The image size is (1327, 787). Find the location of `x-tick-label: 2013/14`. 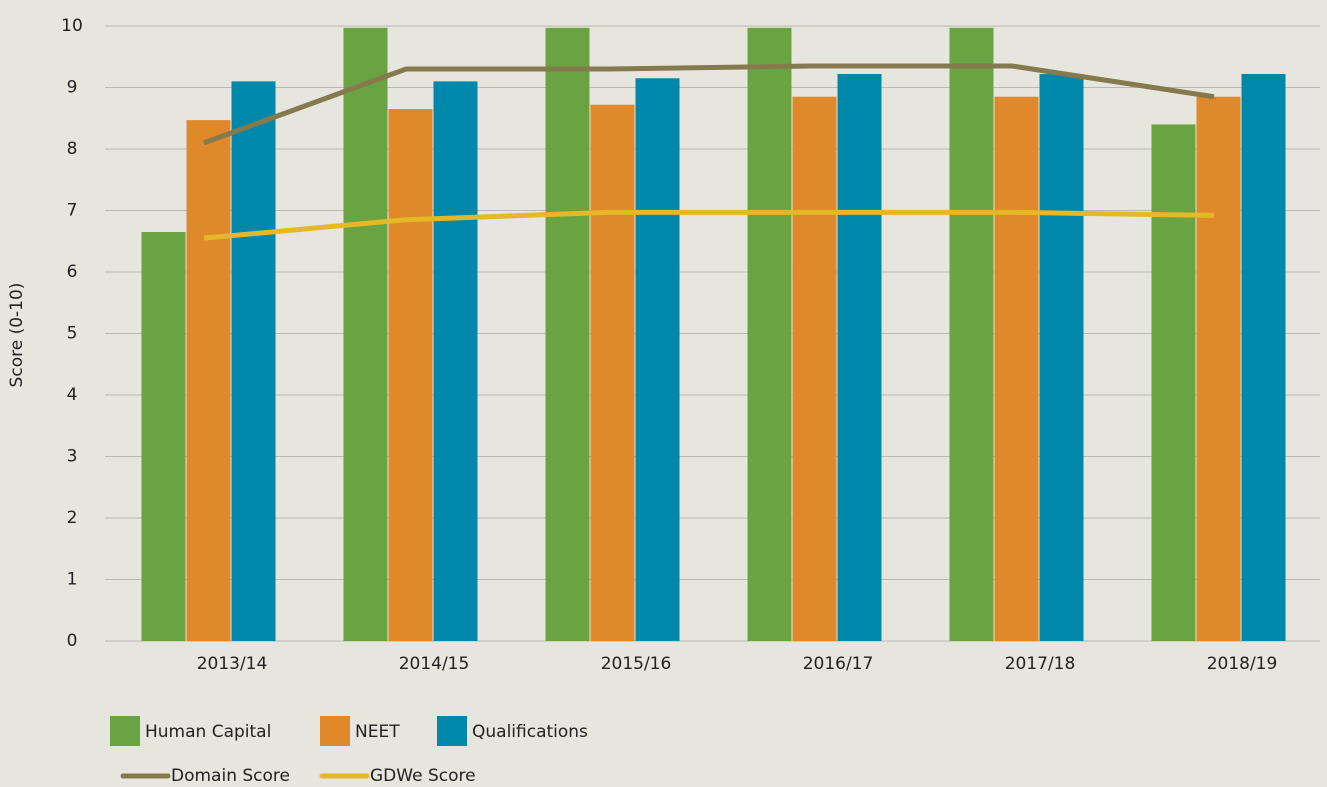

x-tick-label: 2013/14 is located at coordinates (232, 664).